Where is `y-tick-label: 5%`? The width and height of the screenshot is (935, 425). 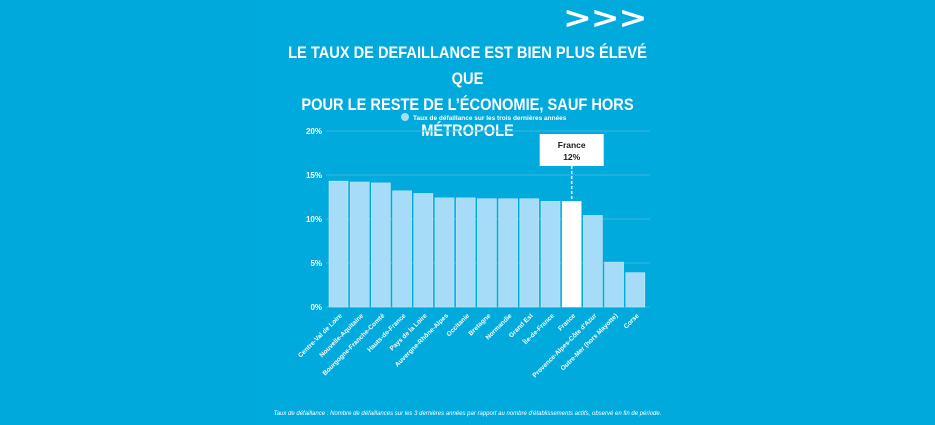
y-tick-label: 5% is located at coordinates (316, 263).